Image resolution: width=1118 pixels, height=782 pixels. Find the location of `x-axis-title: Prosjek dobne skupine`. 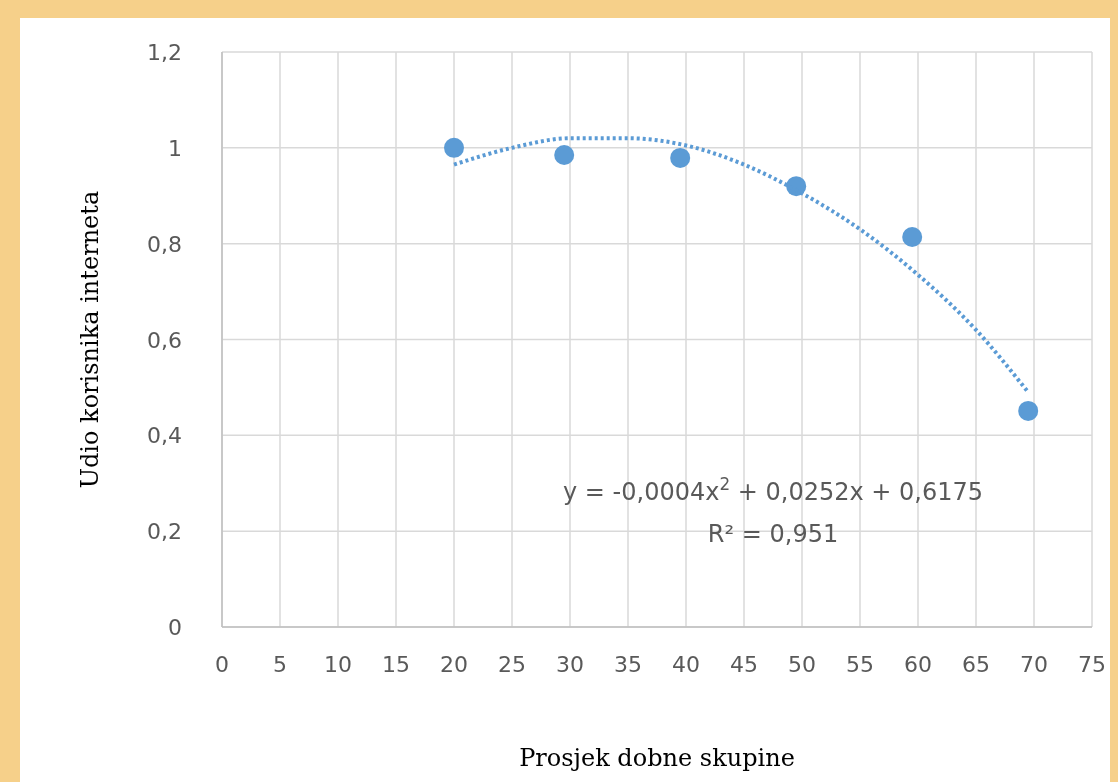

x-axis-title: Prosjek dobne skupine is located at coordinates (657, 758).